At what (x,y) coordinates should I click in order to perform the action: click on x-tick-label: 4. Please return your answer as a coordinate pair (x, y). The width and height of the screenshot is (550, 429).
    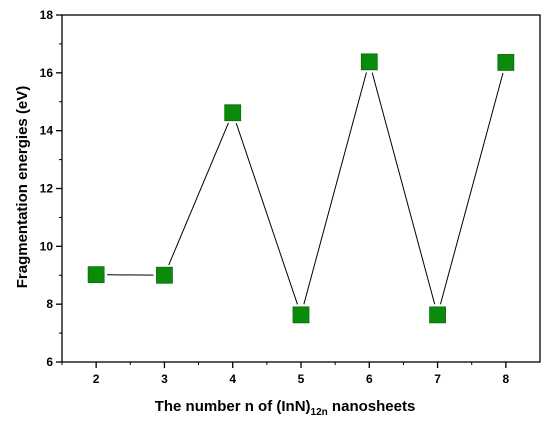
    Looking at the image, I should click on (232, 379).